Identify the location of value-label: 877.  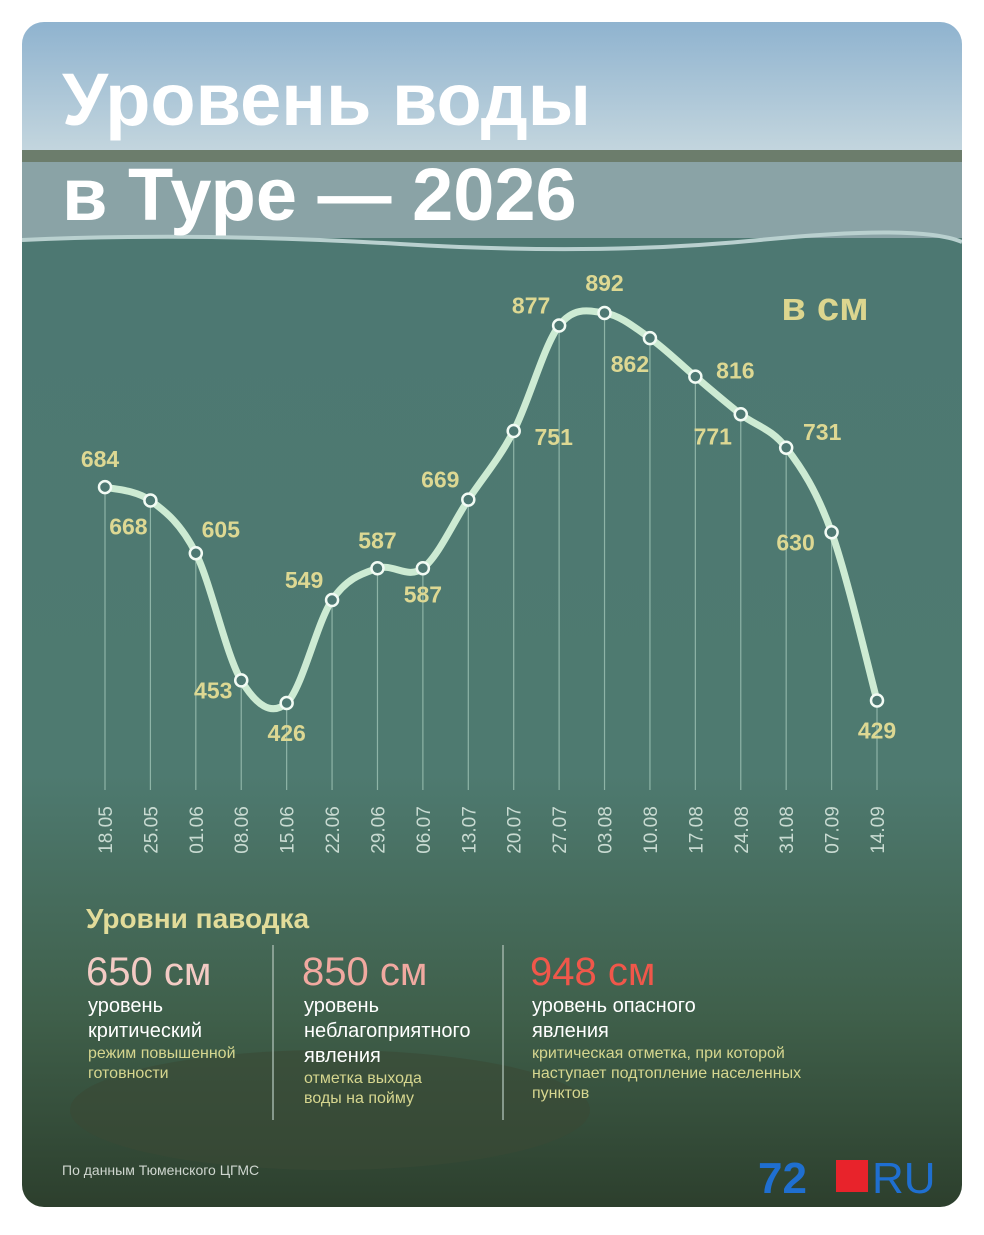
(531, 306).